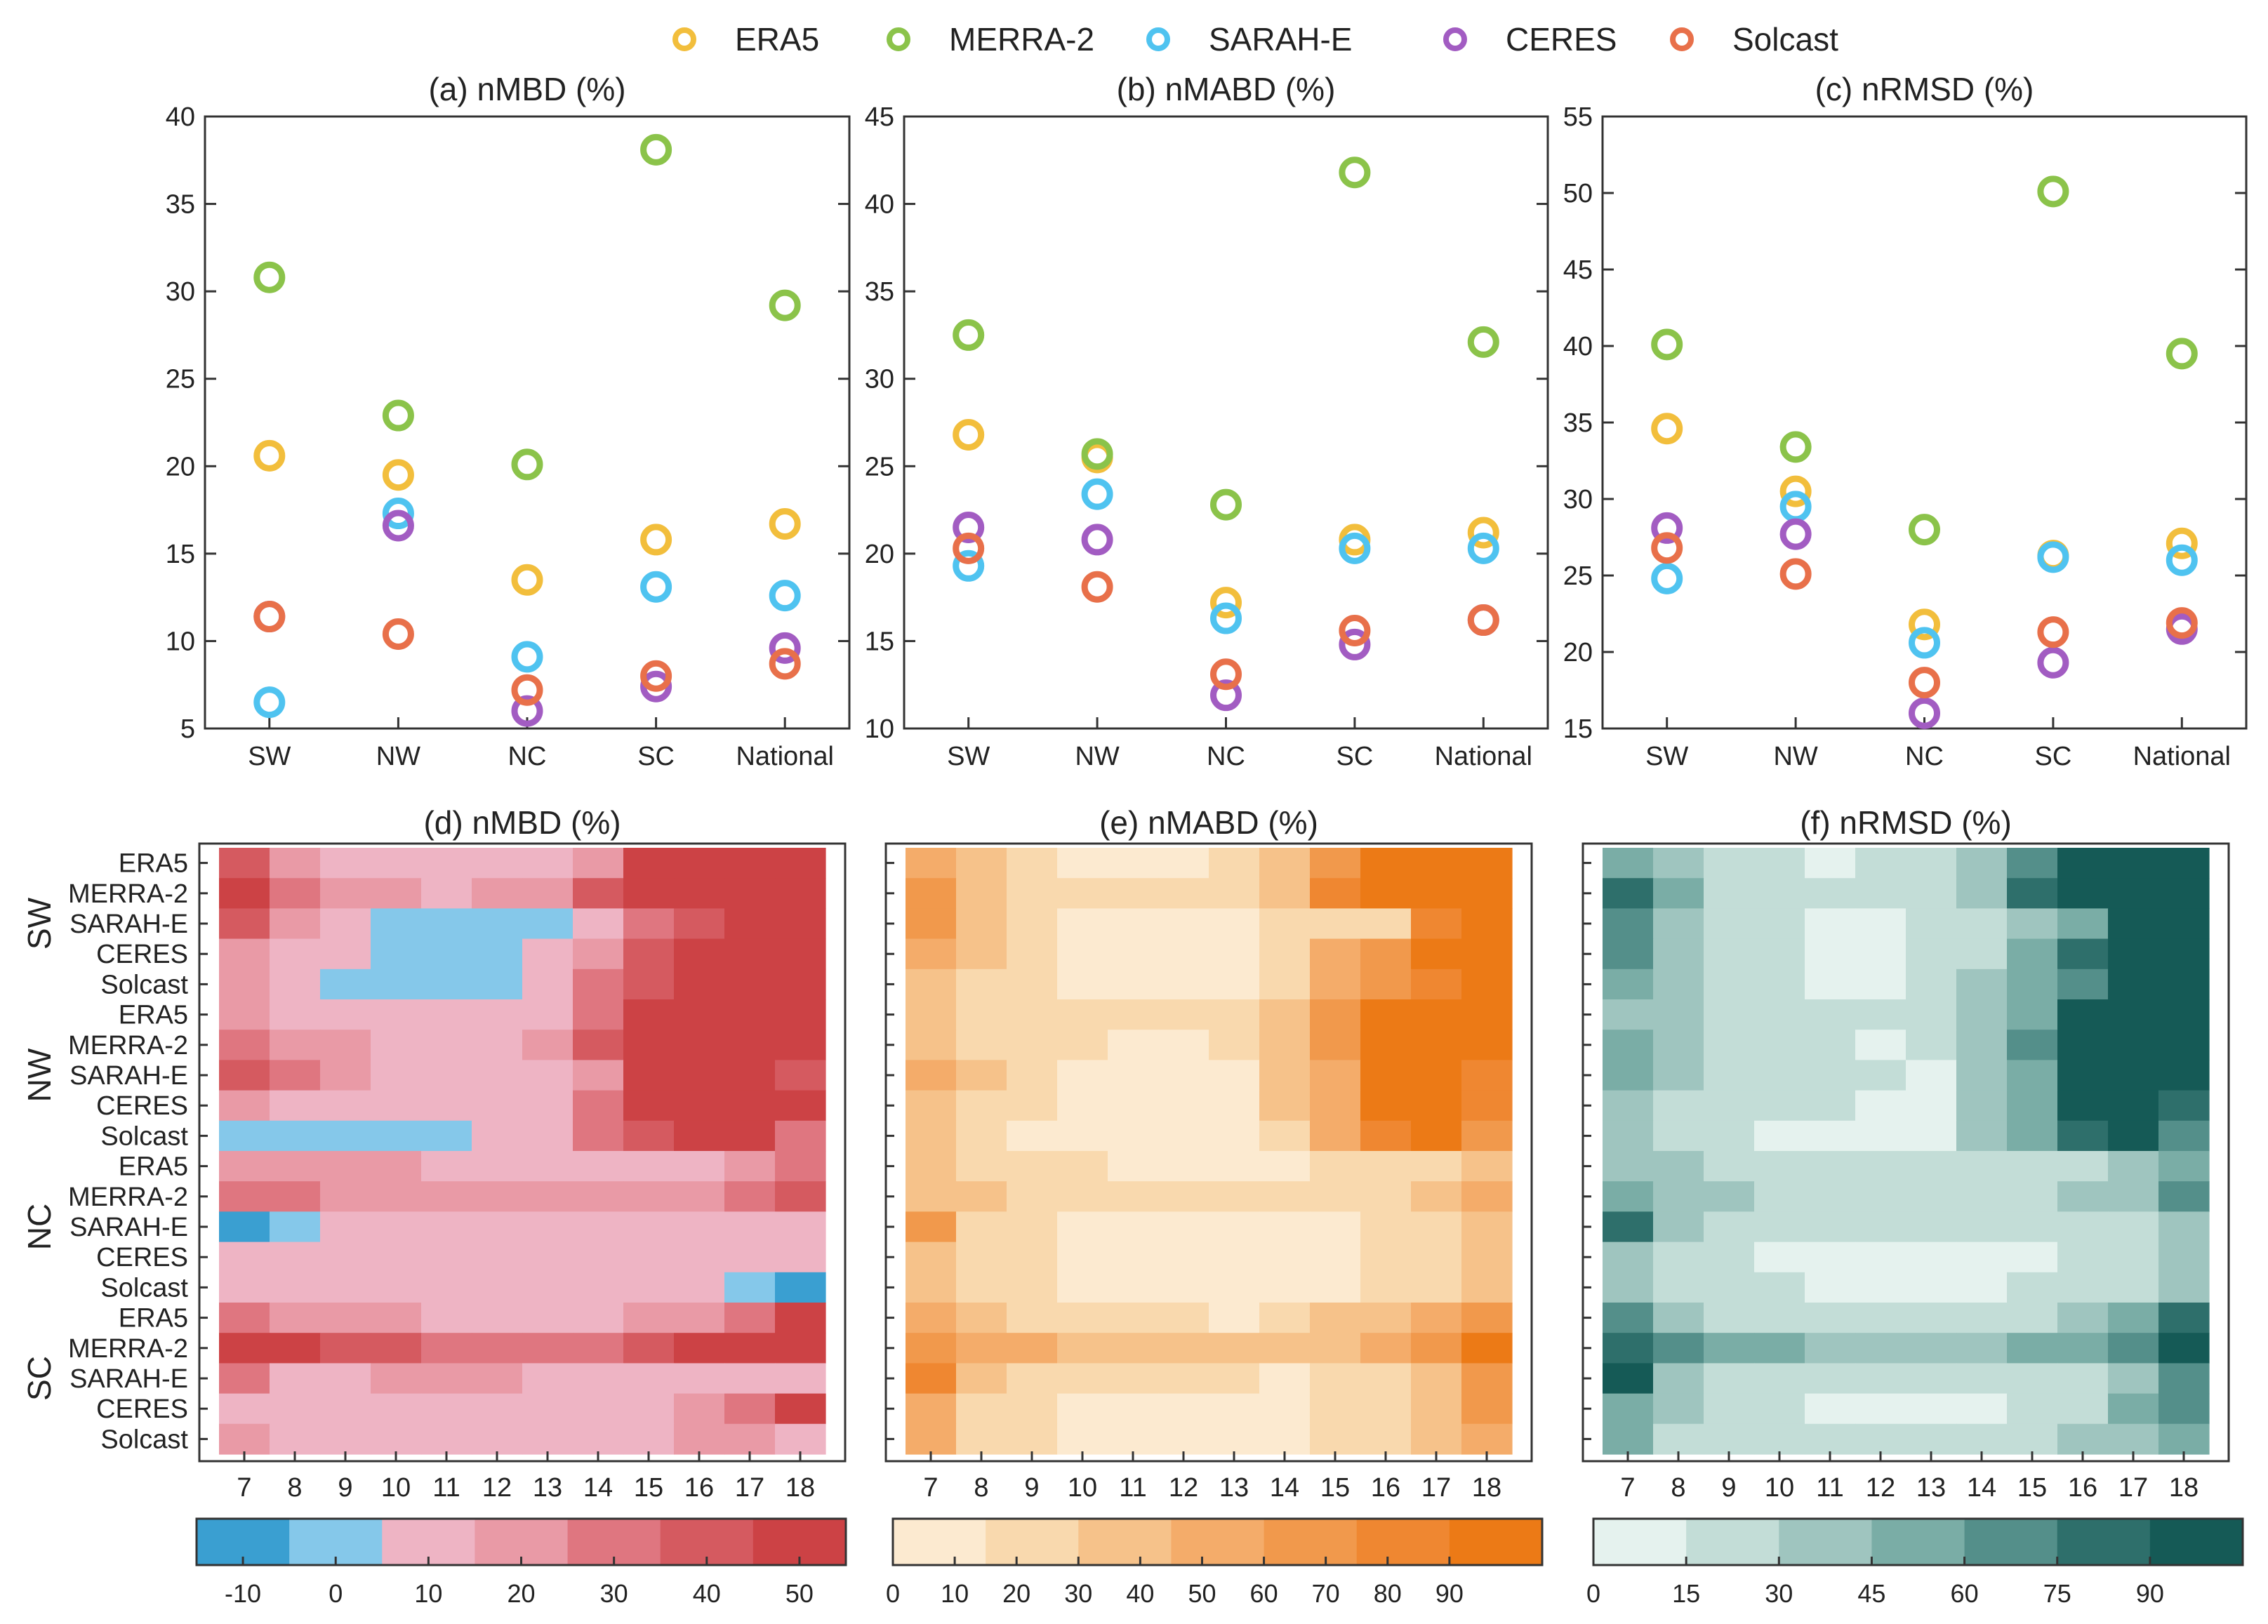 The height and width of the screenshot is (1624, 2268). I want to click on y-tick-label: 50, so click(1578, 193).